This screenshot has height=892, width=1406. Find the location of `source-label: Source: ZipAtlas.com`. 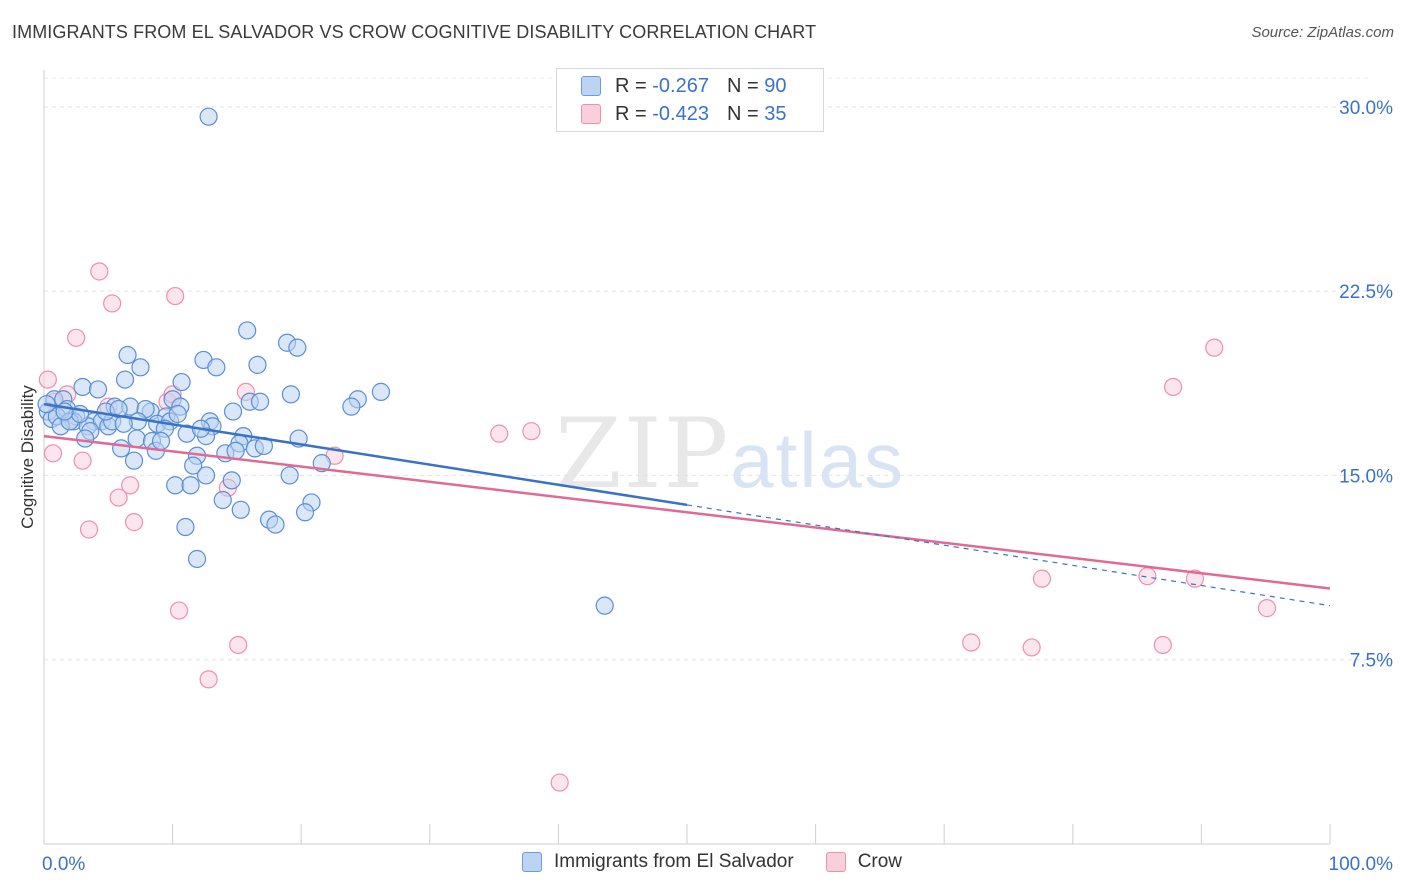

source-label: Source: ZipAtlas.com is located at coordinates (1322, 32).